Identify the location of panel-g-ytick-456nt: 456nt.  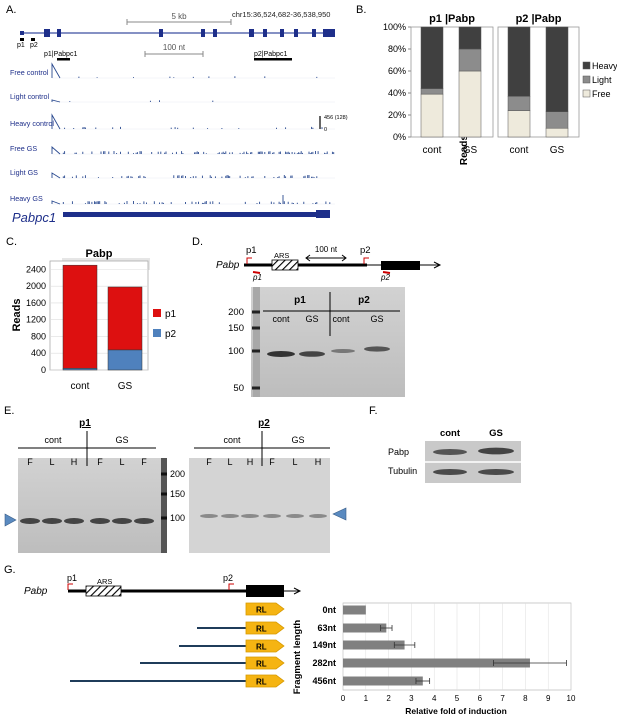
(324, 681).